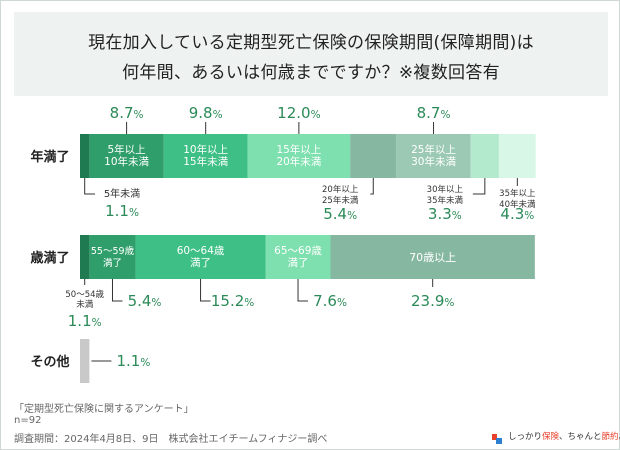  What do you see at coordinates (517, 214) in the screenshot?
I see `value-label-r1-8: 4.3%` at bounding box center [517, 214].